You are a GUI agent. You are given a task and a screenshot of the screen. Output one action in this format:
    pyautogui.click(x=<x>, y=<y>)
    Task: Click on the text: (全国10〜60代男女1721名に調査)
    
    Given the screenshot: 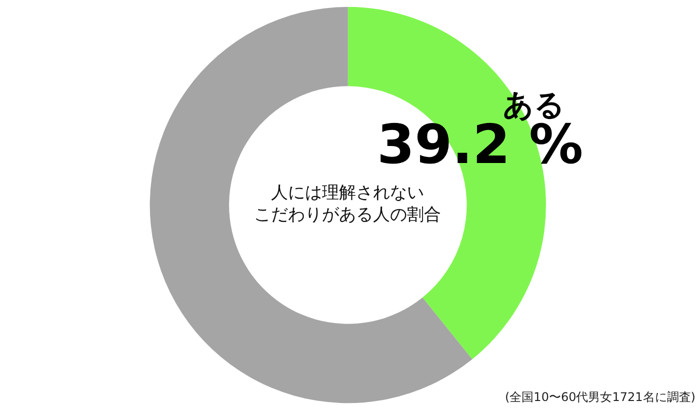 What is the action you would take?
    pyautogui.click(x=600, y=397)
    